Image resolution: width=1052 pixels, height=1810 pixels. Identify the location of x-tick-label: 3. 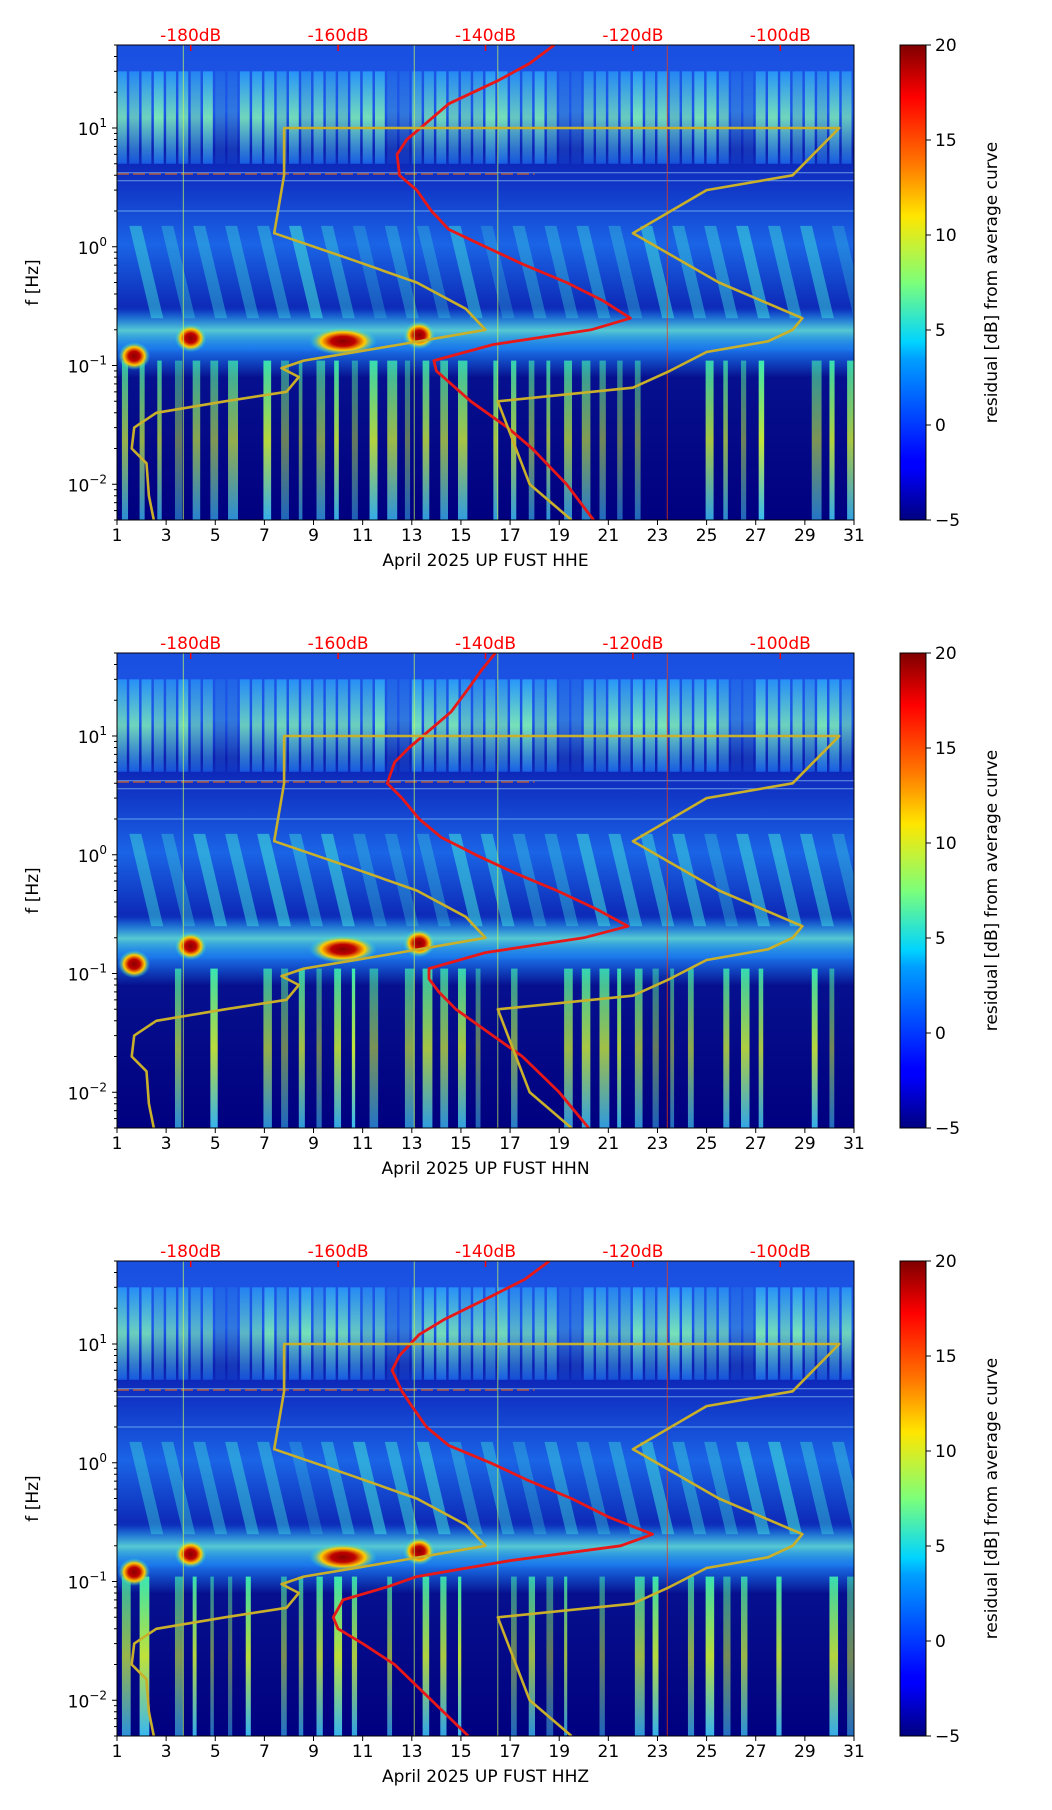
(166, 1752).